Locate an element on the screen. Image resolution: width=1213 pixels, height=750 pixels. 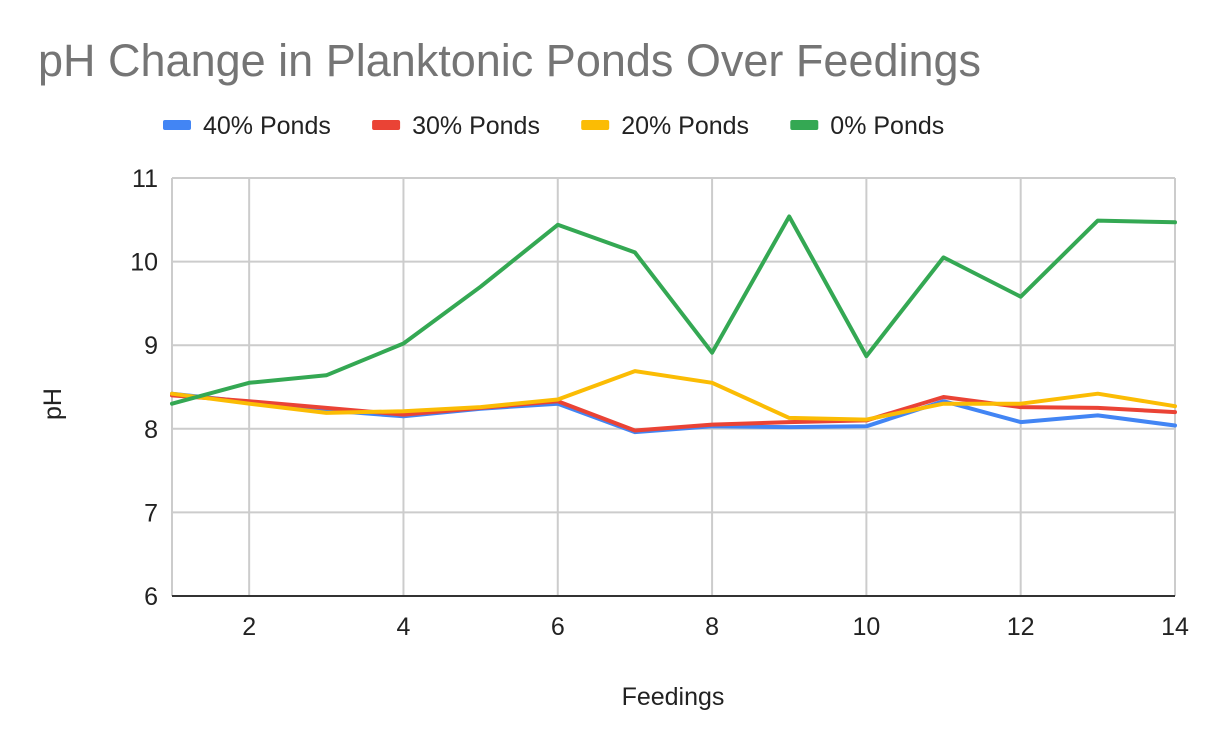
x-tick-label: 14 is located at coordinates (1175, 627).